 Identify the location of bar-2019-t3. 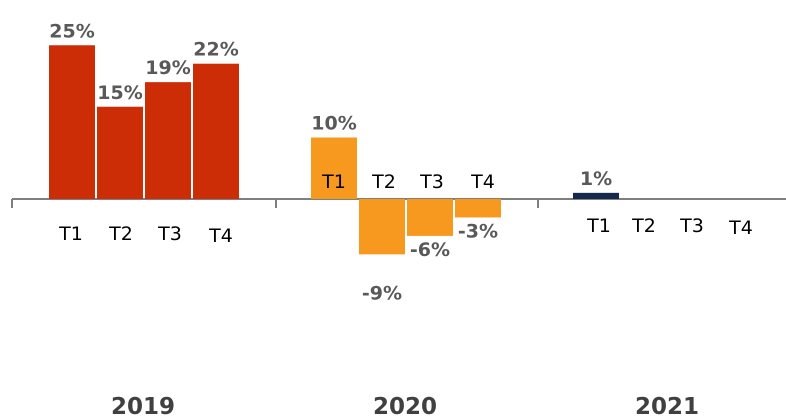
(168, 140).